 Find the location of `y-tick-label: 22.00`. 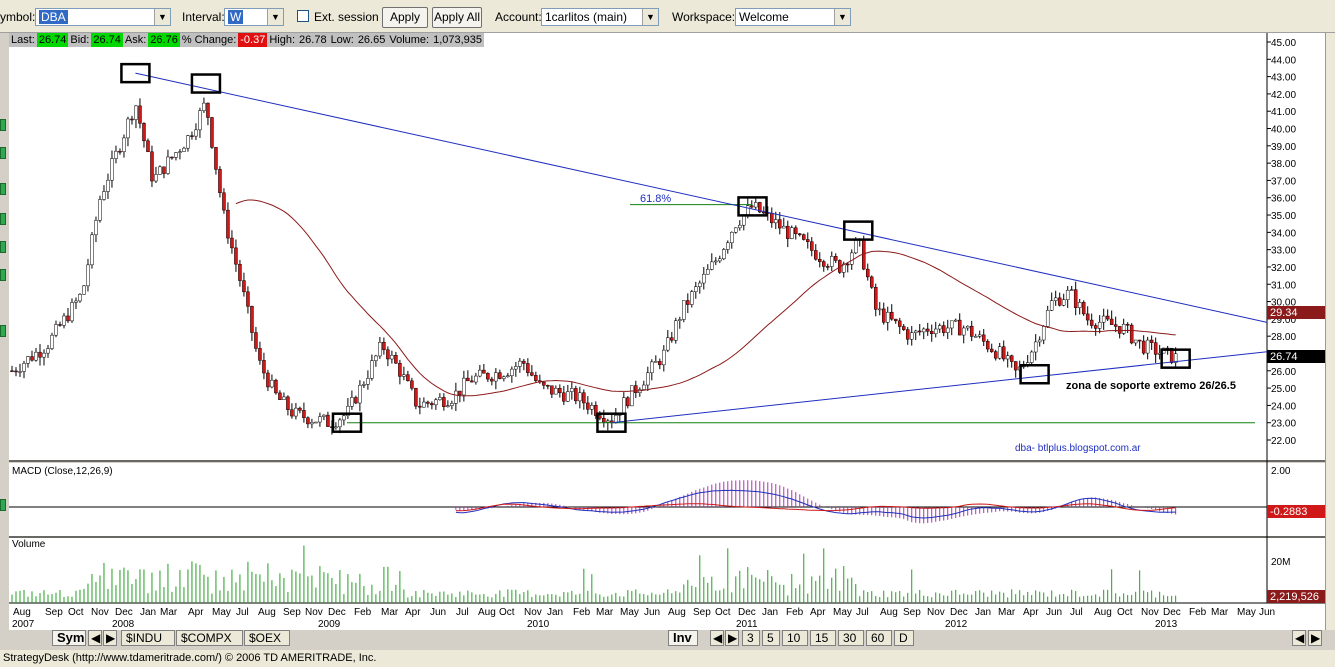

y-tick-label: 22.00 is located at coordinates (1283, 441).